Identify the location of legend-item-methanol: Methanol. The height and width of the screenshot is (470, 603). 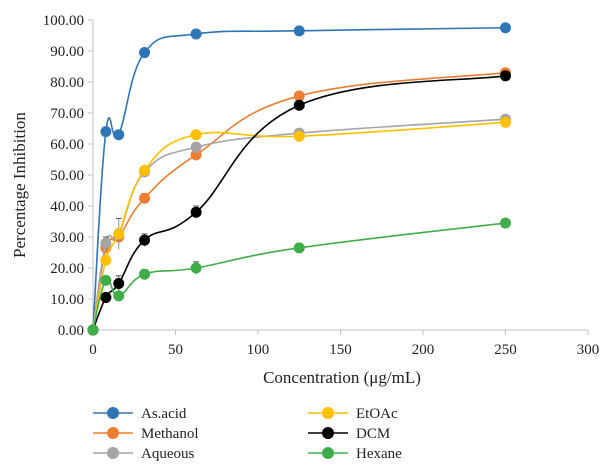
(146, 434).